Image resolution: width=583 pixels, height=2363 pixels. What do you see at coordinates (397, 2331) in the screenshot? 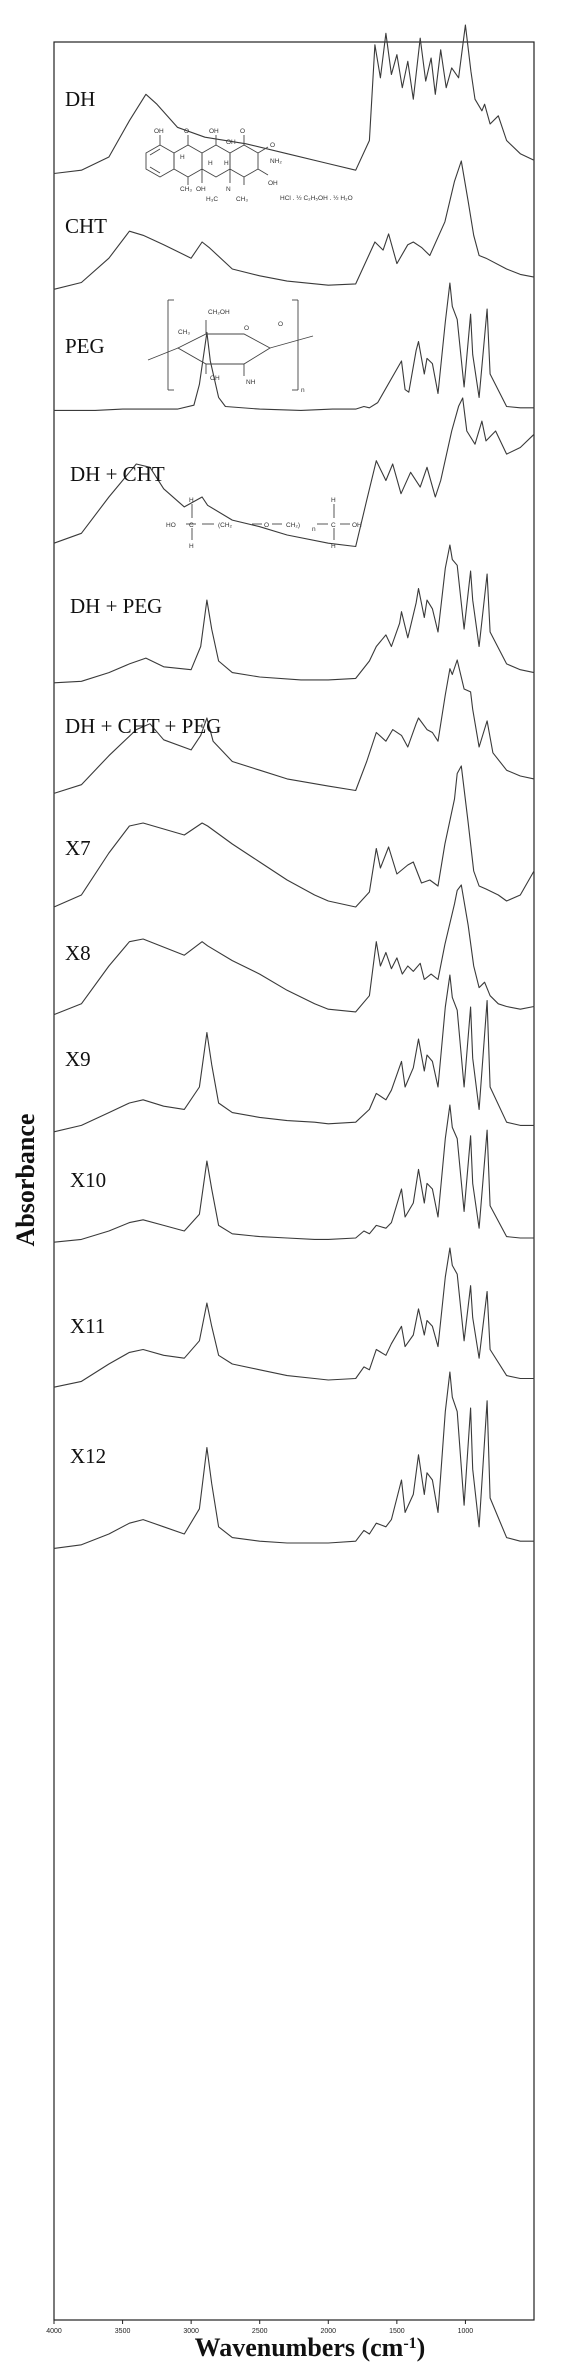
I see `x-tick-label: 1500` at bounding box center [397, 2331].